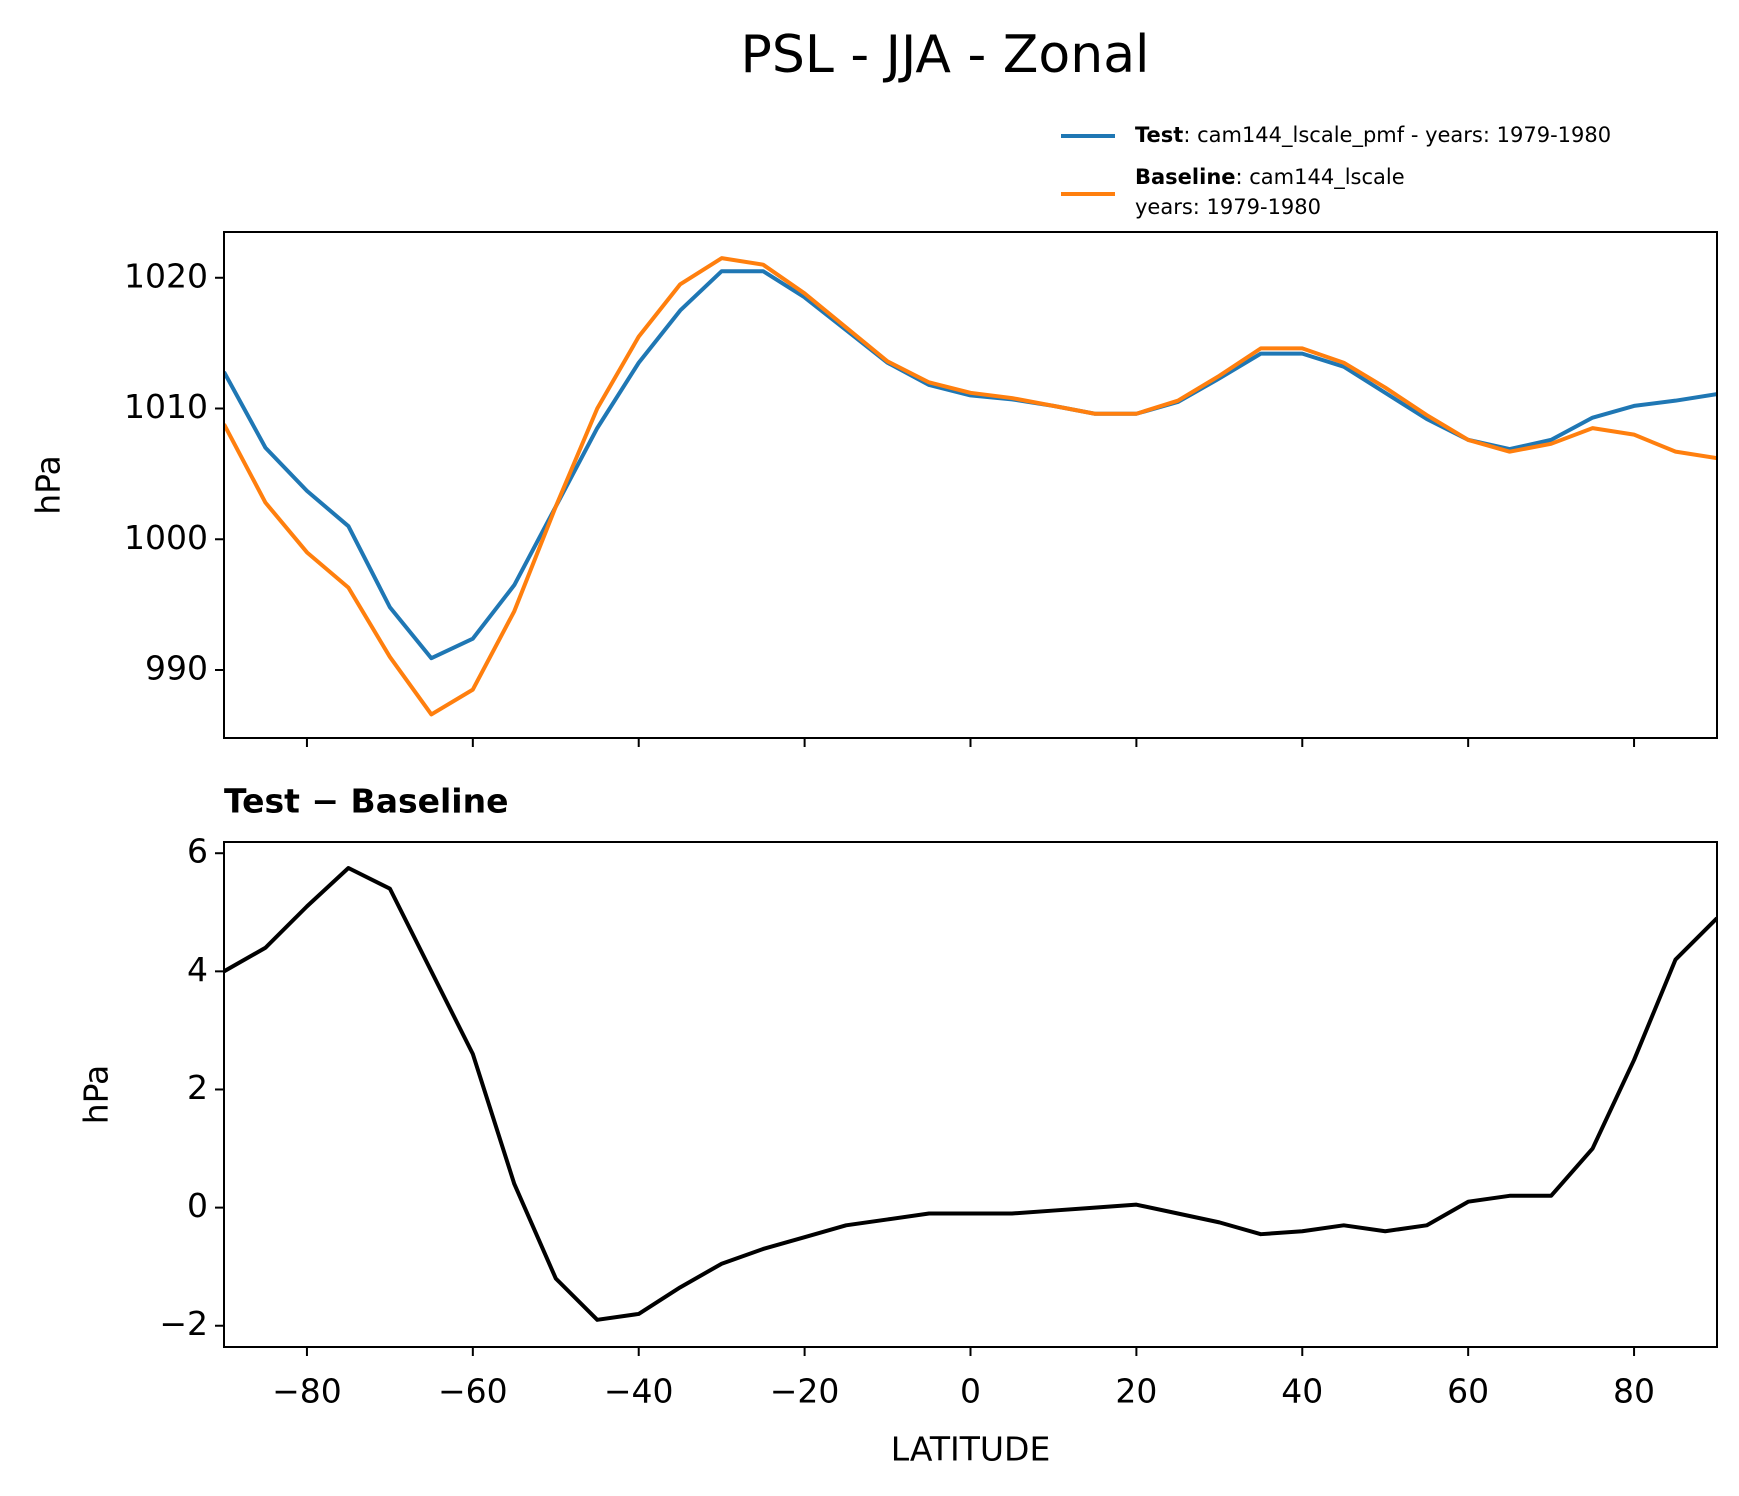 This screenshot has width=1739, height=1496. What do you see at coordinates (1468, 1391) in the screenshot?
I see `x-tick-label: 60` at bounding box center [1468, 1391].